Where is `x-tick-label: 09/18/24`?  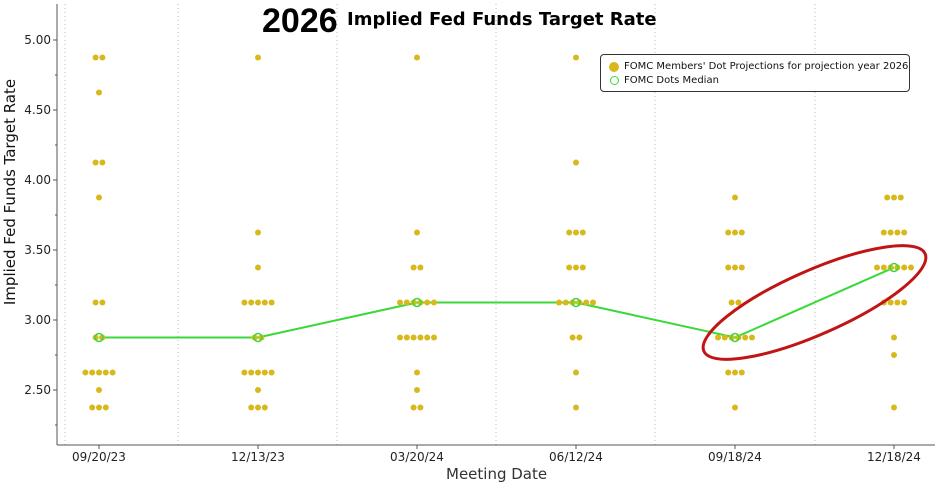
x-tick-label: 09/18/24 is located at coordinates (735, 457).